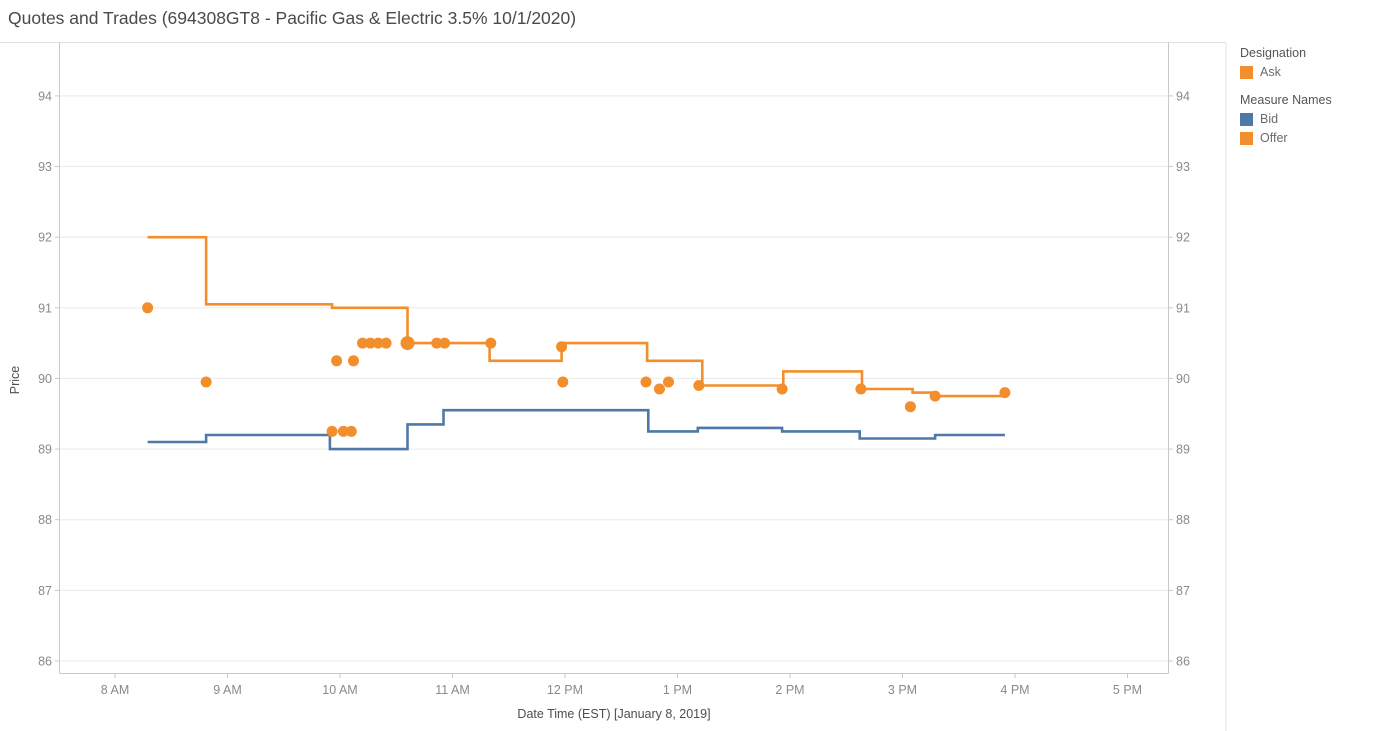  Describe the element at coordinates (789, 690) in the screenshot. I see `x-tick-label: 2 PM` at that location.